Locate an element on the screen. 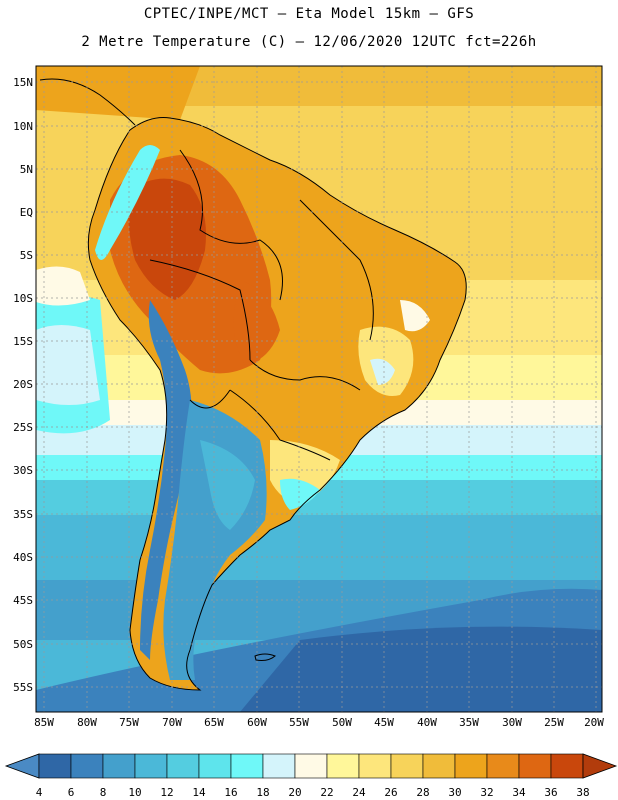  colorbar-tick-label: 18 is located at coordinates (262, 792).